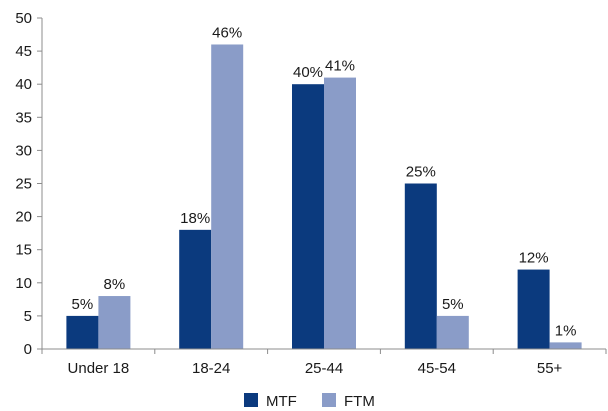 Image resolution: width=608 pixels, height=411 pixels. Describe the element at coordinates (566, 330) in the screenshot. I see `data-label: 1%` at that location.